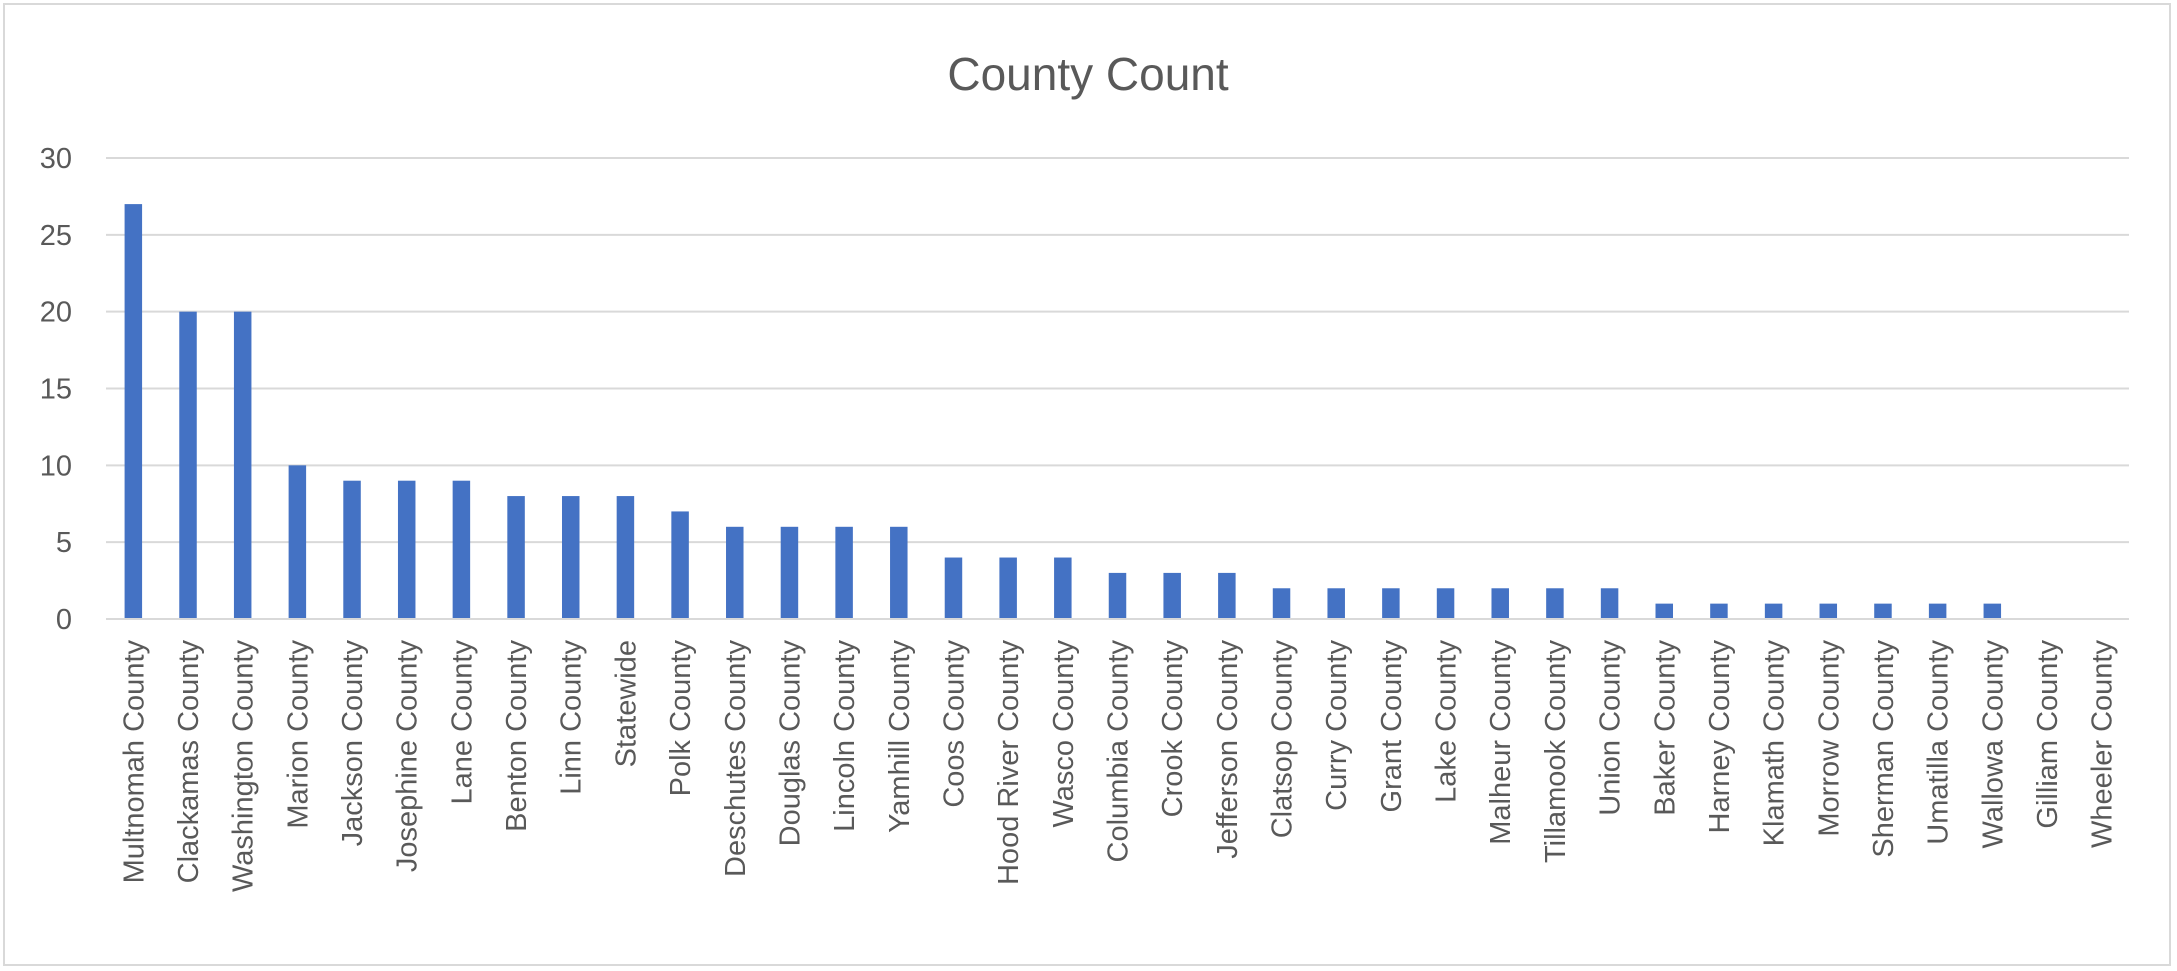 The width and height of the screenshot is (2177, 971). I want to click on x-category-label: Harney County, so click(1720, 737).